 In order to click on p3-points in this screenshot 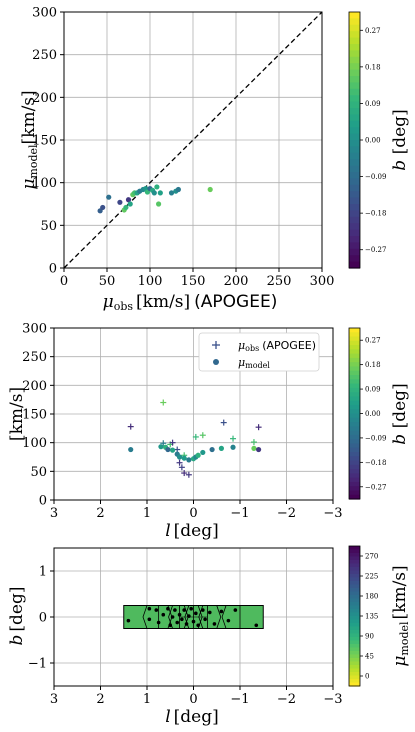, I will do `click(192, 617)`.